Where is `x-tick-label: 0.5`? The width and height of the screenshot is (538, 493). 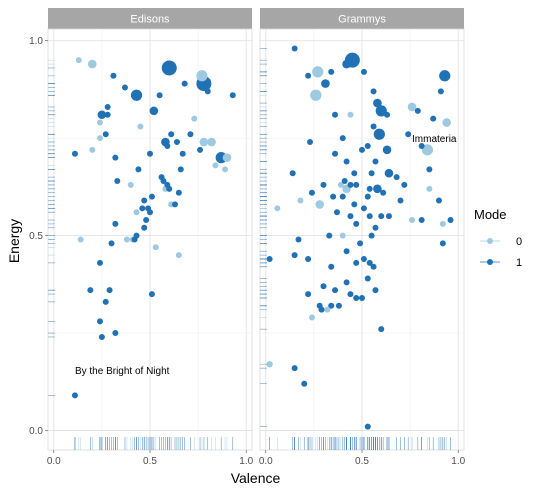 x-tick-label: 0.5 is located at coordinates (150, 461).